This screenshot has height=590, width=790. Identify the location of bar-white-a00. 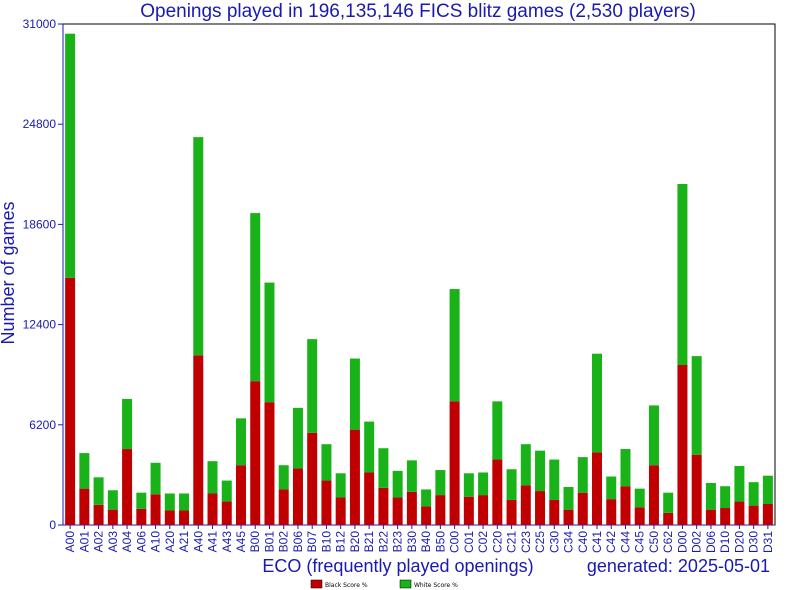
(70, 155).